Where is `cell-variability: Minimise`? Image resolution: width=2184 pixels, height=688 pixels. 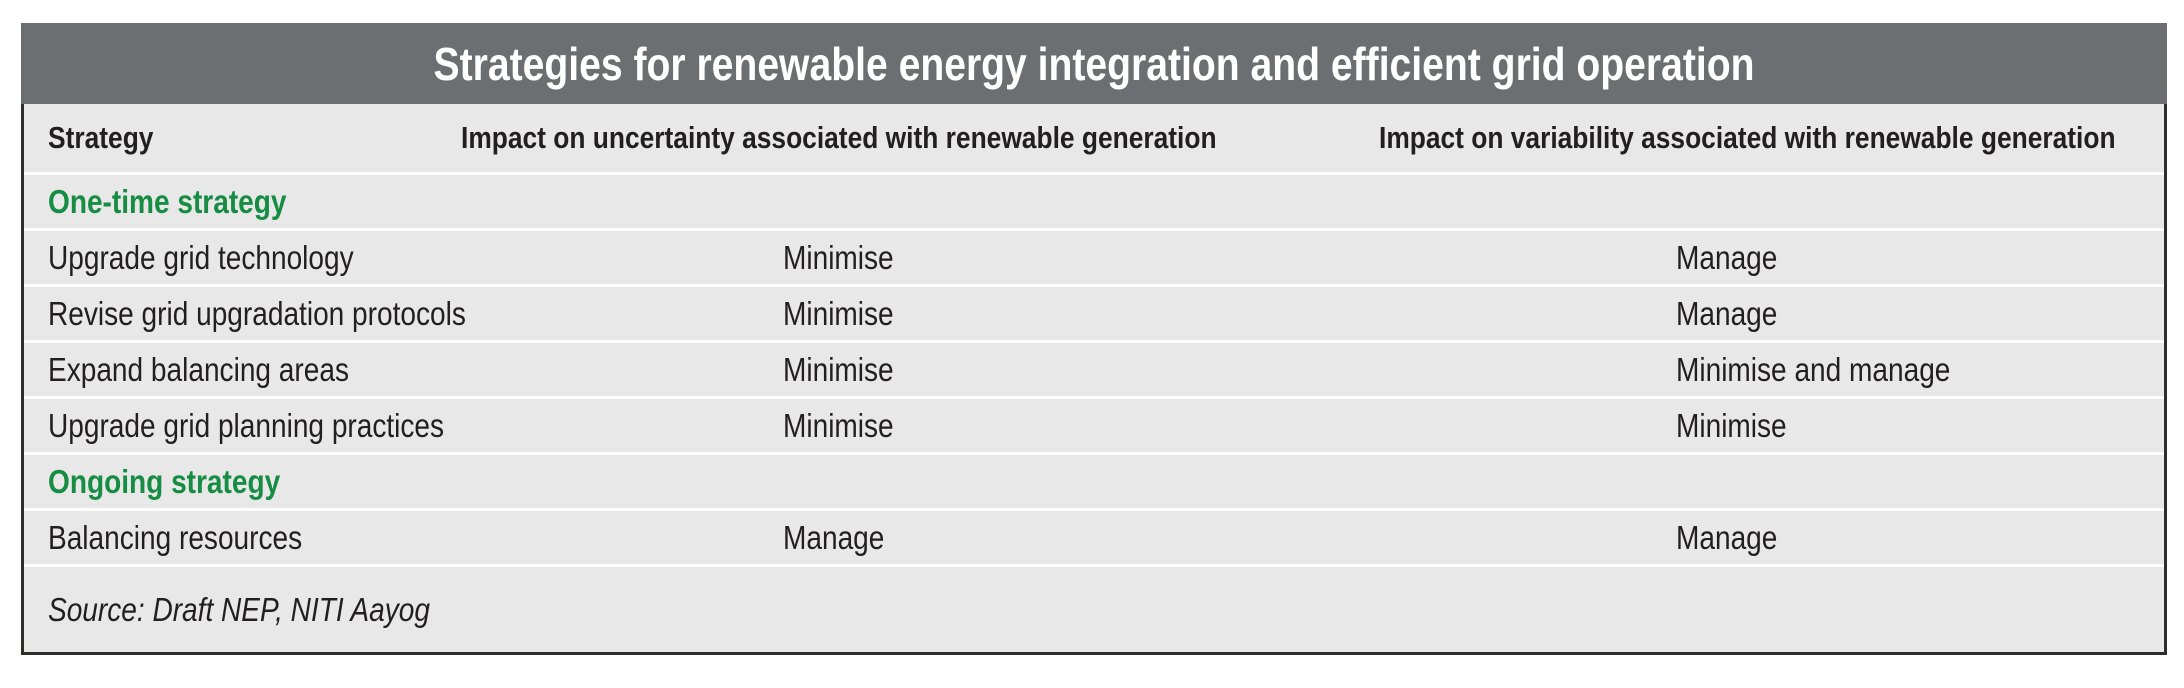
cell-variability: Minimise is located at coordinates (1731, 425).